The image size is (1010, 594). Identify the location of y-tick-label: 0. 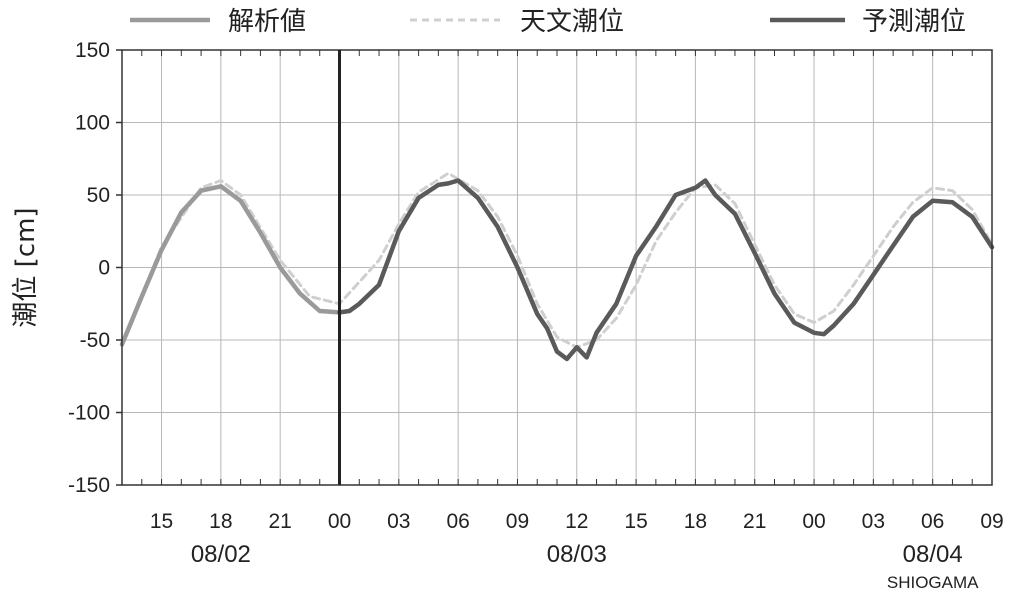
(104, 268).